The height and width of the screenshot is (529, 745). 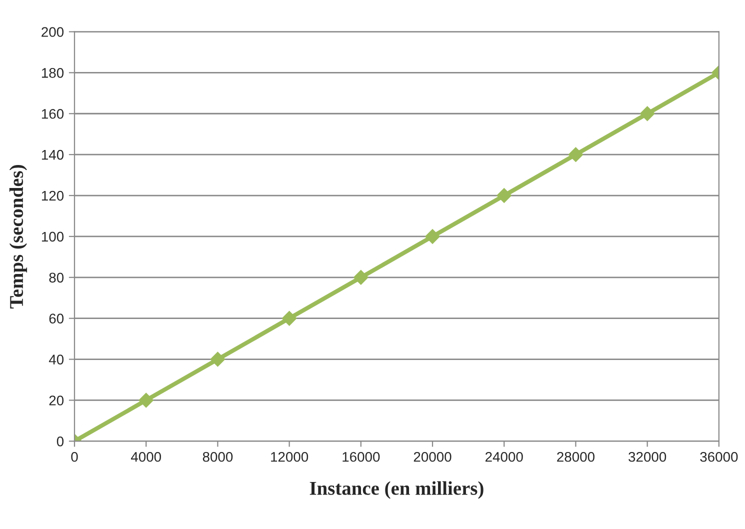 I want to click on x-tick-label: 16000, so click(x=361, y=457).